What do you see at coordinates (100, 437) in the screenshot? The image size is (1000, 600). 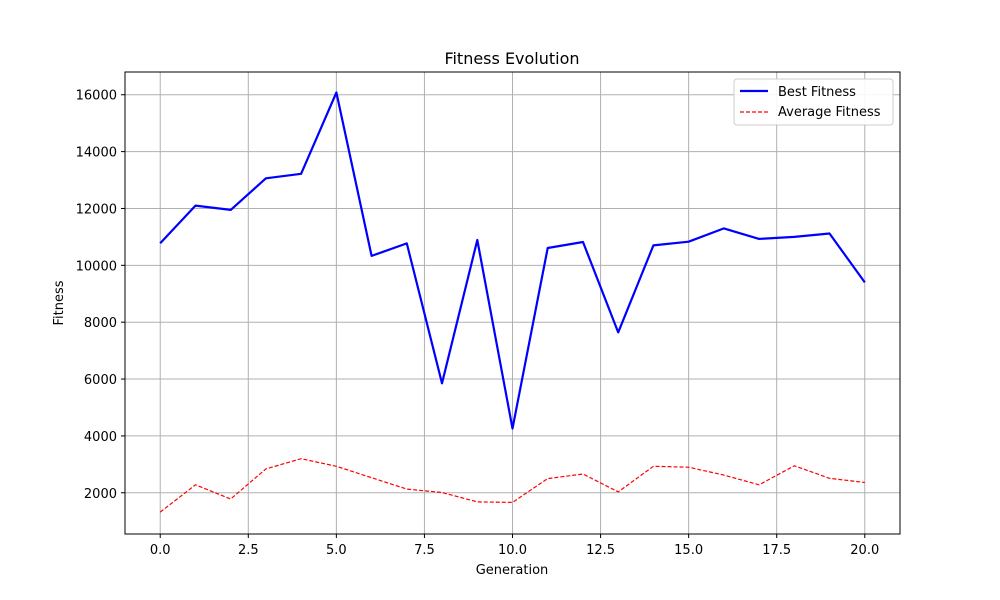 I see `y-tick-label: 4000` at bounding box center [100, 437].